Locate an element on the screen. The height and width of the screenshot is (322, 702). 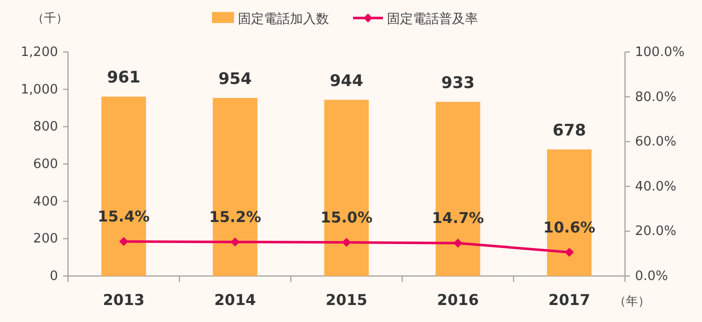
y-tick-label: 400 is located at coordinates (45, 202).